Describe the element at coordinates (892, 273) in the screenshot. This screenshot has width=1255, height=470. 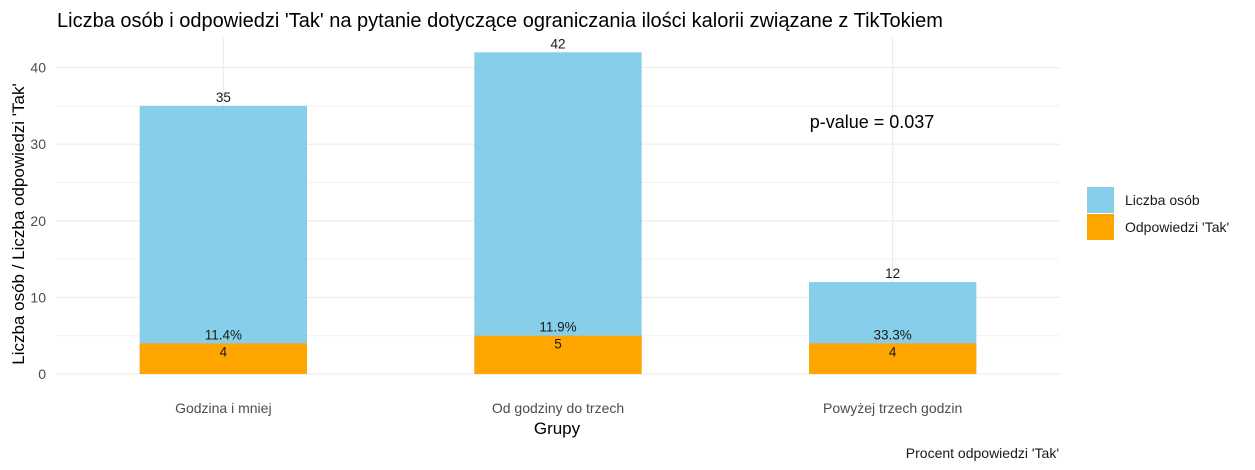
I see `total-value-label: 12` at that location.